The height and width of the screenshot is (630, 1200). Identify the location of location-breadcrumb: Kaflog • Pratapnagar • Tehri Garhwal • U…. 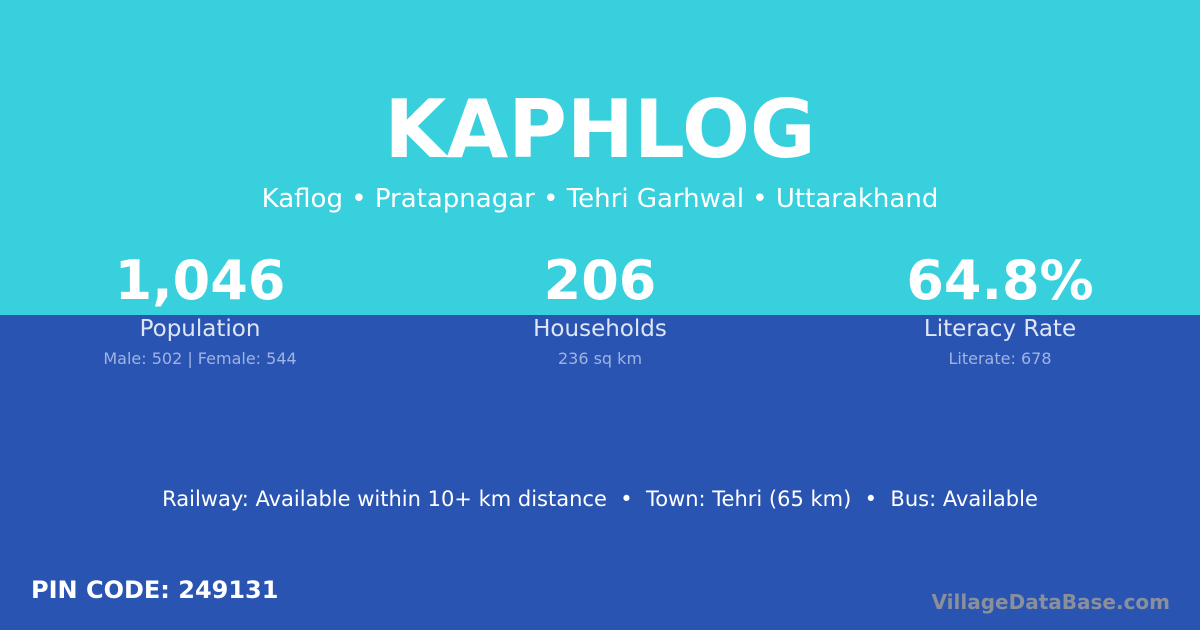
(600, 199).